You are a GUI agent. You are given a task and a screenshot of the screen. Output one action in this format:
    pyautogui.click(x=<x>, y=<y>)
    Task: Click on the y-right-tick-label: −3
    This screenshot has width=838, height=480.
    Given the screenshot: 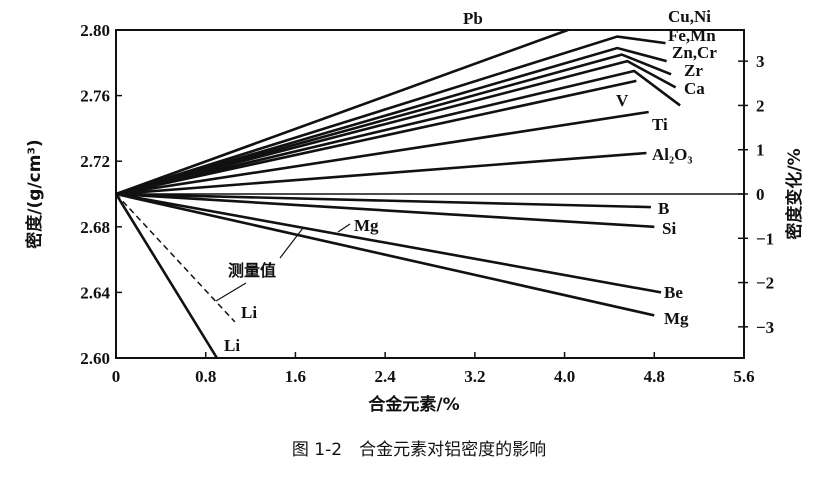 What is the action you would take?
    pyautogui.click(x=765, y=327)
    